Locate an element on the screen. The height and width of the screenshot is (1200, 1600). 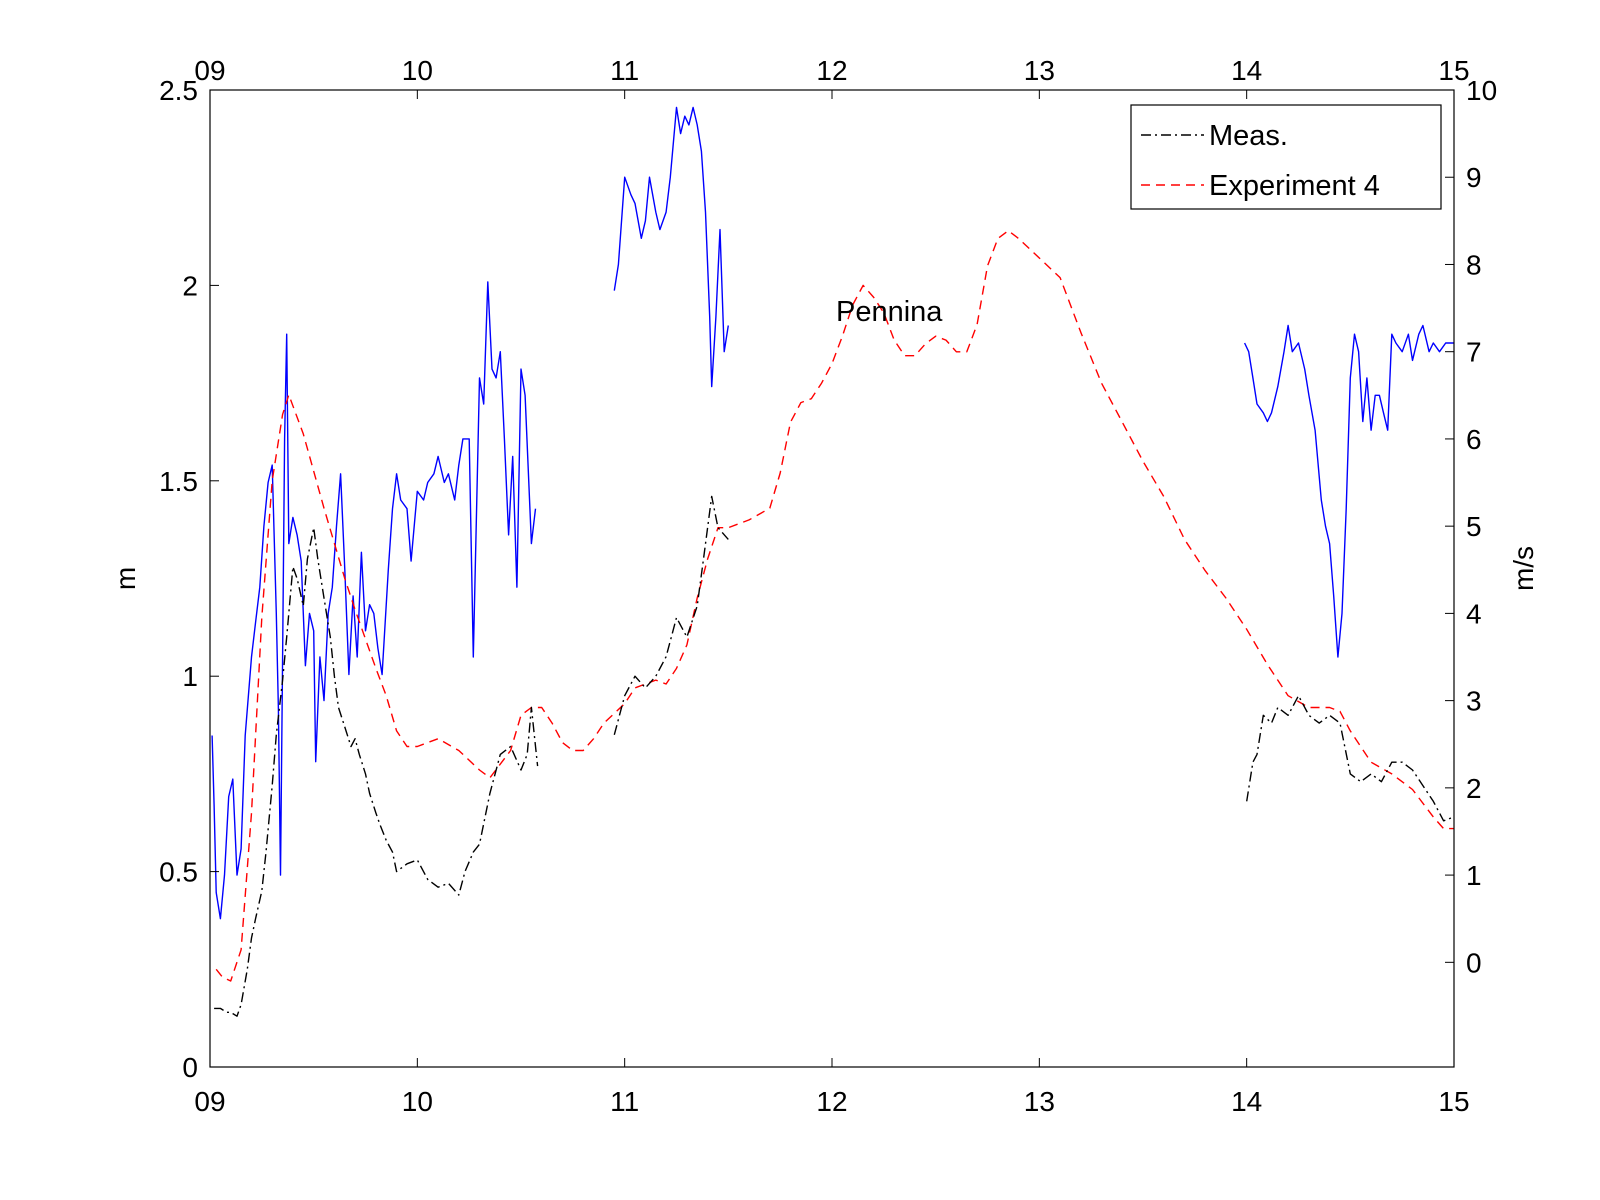
x-tick-label-top: 15 is located at coordinates (1453, 70).